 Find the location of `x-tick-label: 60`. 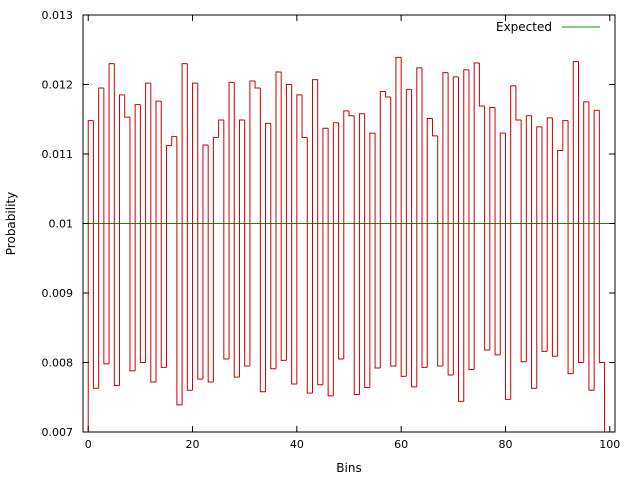

x-tick-label: 60 is located at coordinates (401, 444).